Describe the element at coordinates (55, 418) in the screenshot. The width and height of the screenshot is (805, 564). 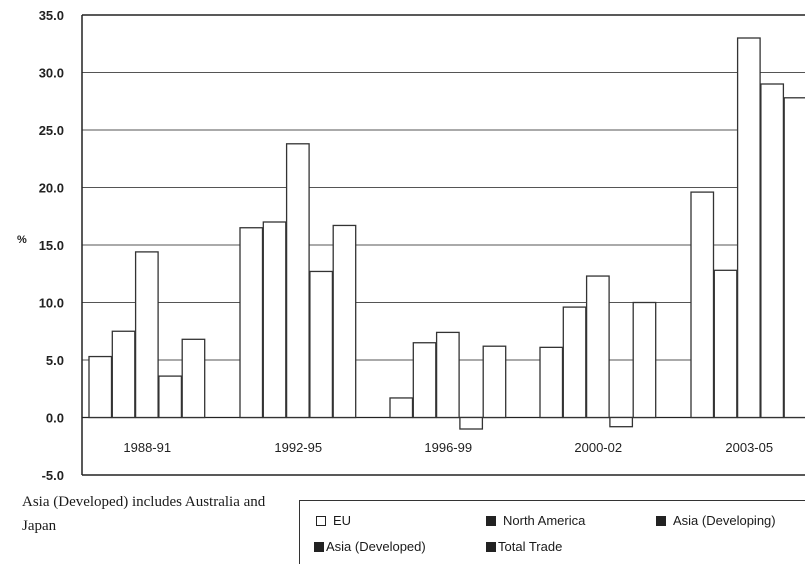
I see `y-tick-label: 0.0` at that location.